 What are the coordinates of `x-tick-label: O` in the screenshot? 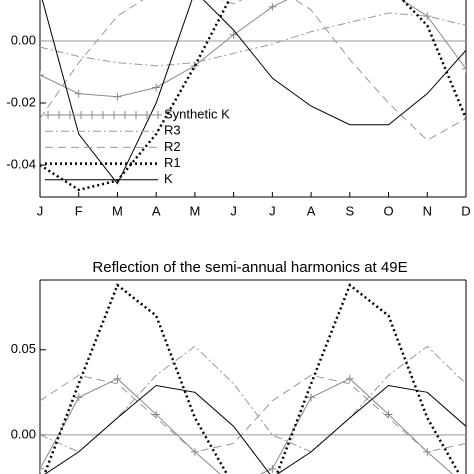 It's located at (388, 210).